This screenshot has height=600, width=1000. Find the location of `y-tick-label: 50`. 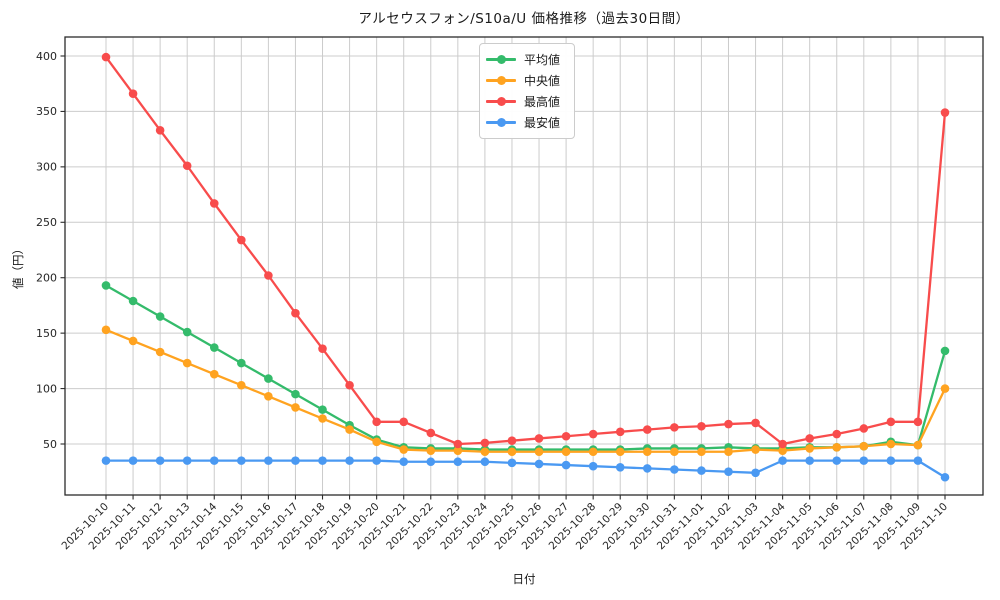

y-tick-label: 50 is located at coordinates (50, 444).